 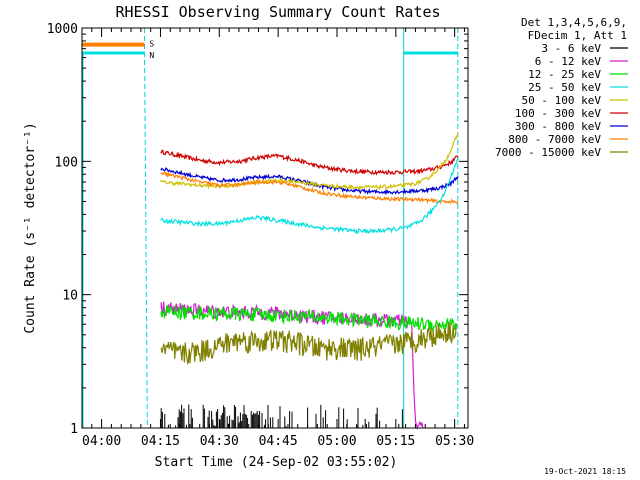 I want to click on series-7000-15000-kev, so click(x=308, y=343).